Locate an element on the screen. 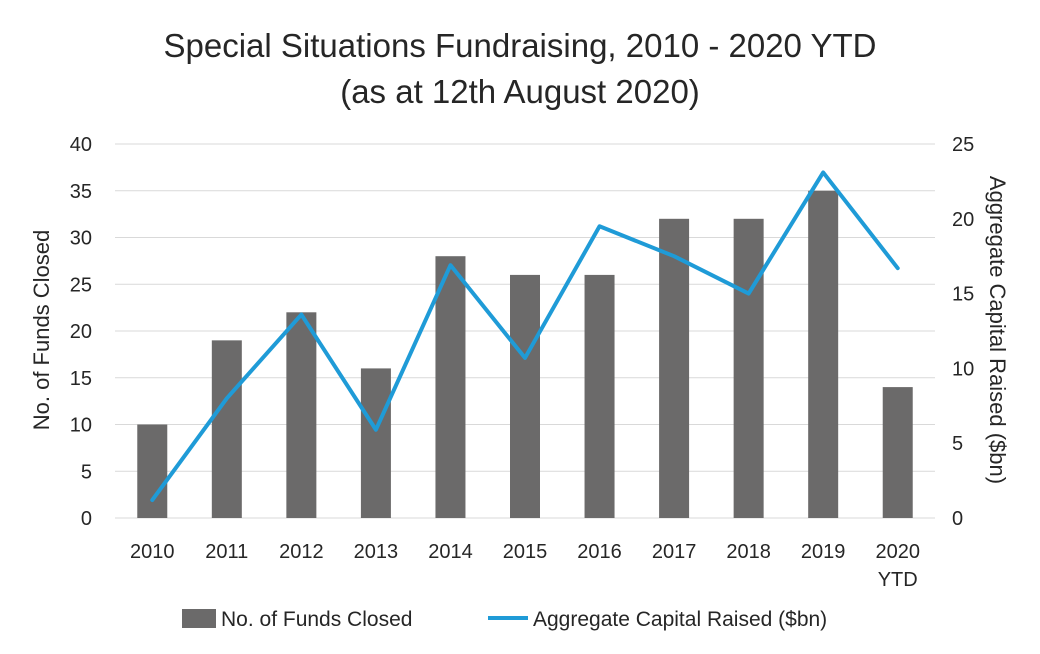 Image resolution: width=1040 pixels, height=654 pixels. y-axis-left: 0 5 10 15 20 25 30 35 40 is located at coordinates (81, 332).